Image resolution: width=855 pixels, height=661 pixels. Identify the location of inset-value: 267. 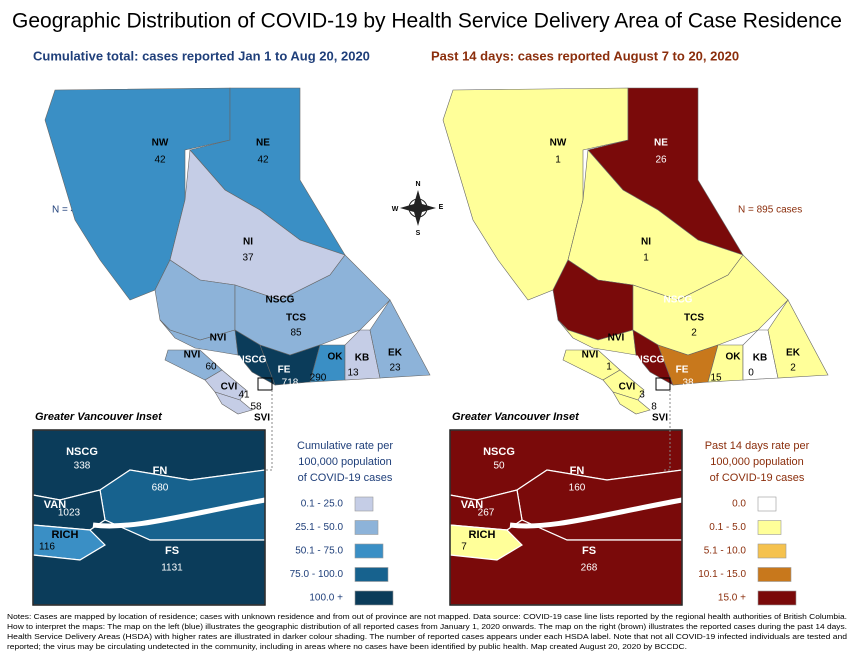
(486, 513).